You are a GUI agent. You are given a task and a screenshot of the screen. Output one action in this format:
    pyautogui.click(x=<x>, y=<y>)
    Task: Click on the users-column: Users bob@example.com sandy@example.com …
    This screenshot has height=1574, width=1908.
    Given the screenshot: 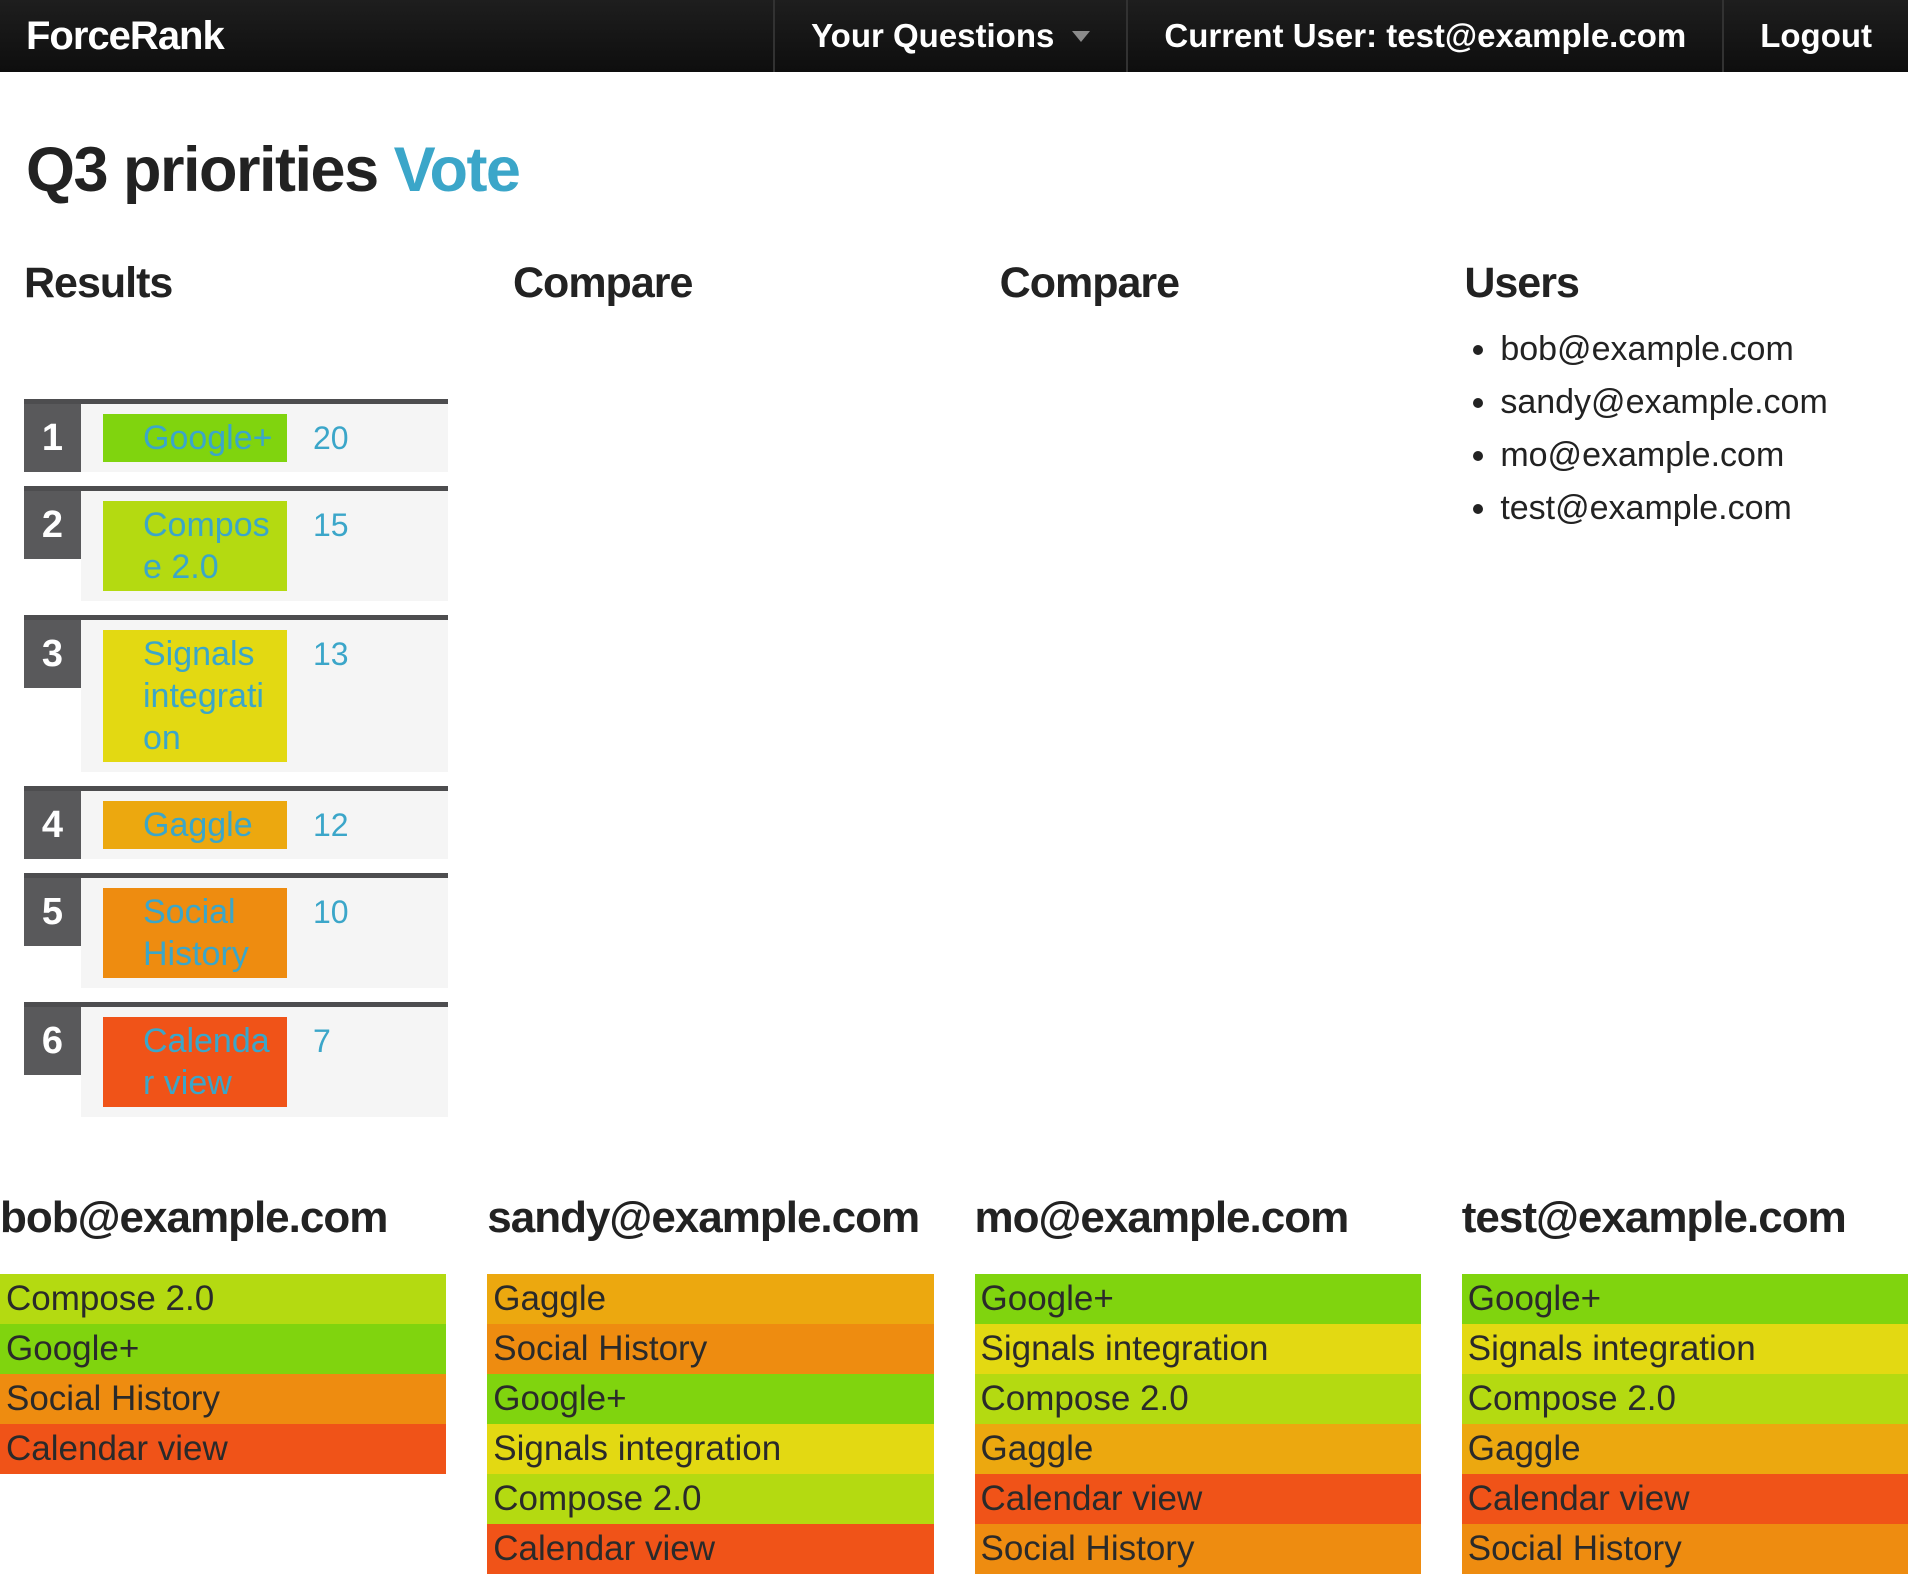 What is the action you would take?
    pyautogui.click(x=1685, y=696)
    